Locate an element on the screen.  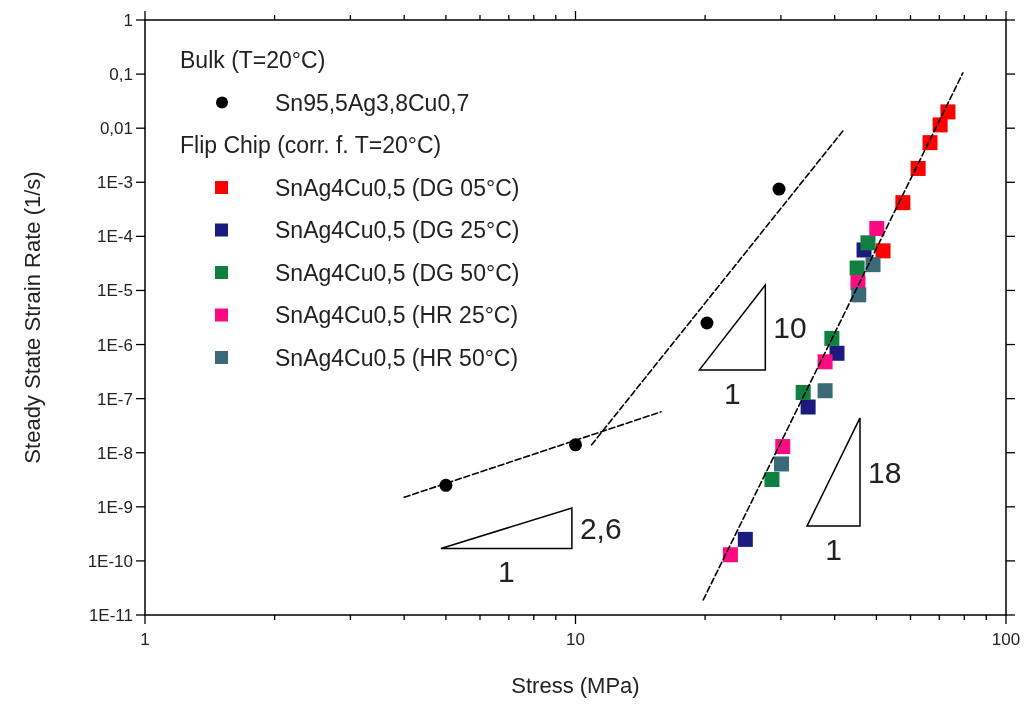
legend-label: SnAg4Cu0,5 (DG 05°C) is located at coordinates (397, 187).